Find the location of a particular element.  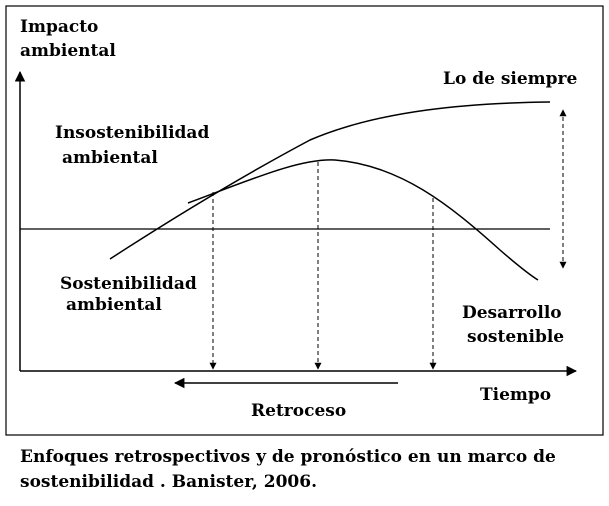

business-as-usual-label: Lo de siempre is located at coordinates (510, 79).